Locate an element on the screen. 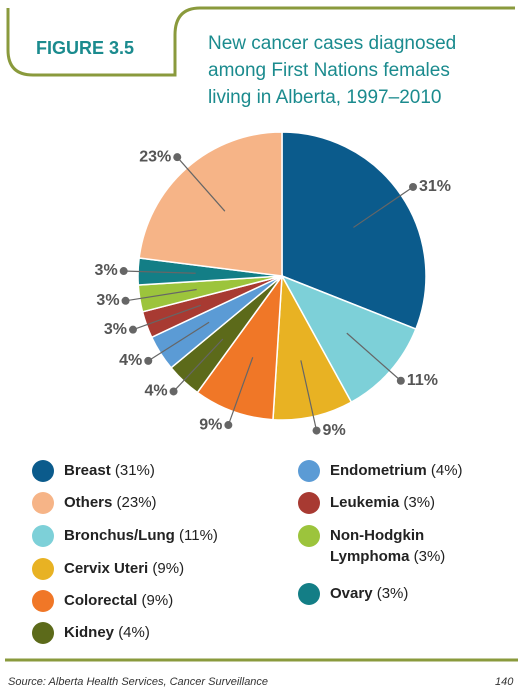 This screenshot has height=689, width=523. legend-text: Others (23%) is located at coordinates (144, 502).